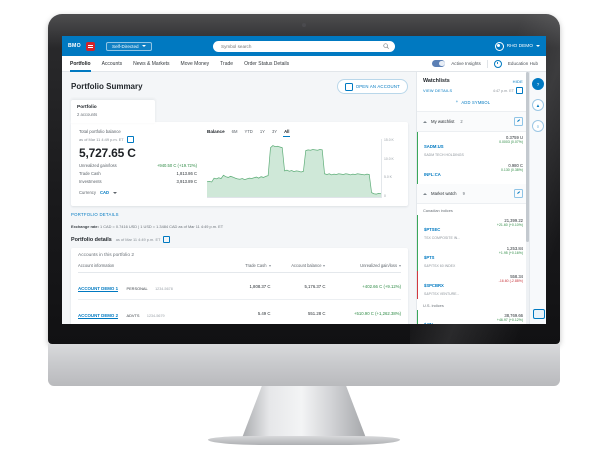  I want to click on nav-item-news-markets: News & Markets, so click(151, 63).